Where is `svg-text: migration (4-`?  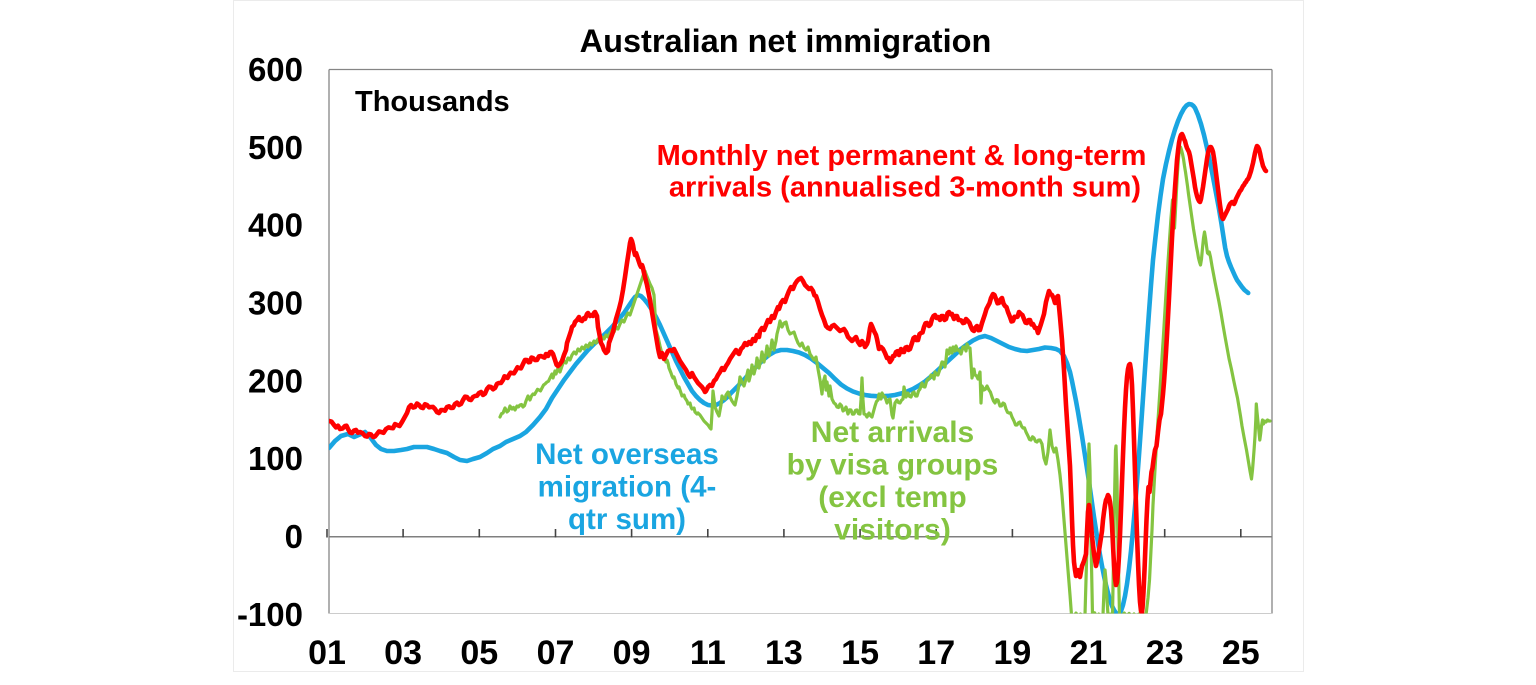 svg-text: migration (4- is located at coordinates (627, 487).